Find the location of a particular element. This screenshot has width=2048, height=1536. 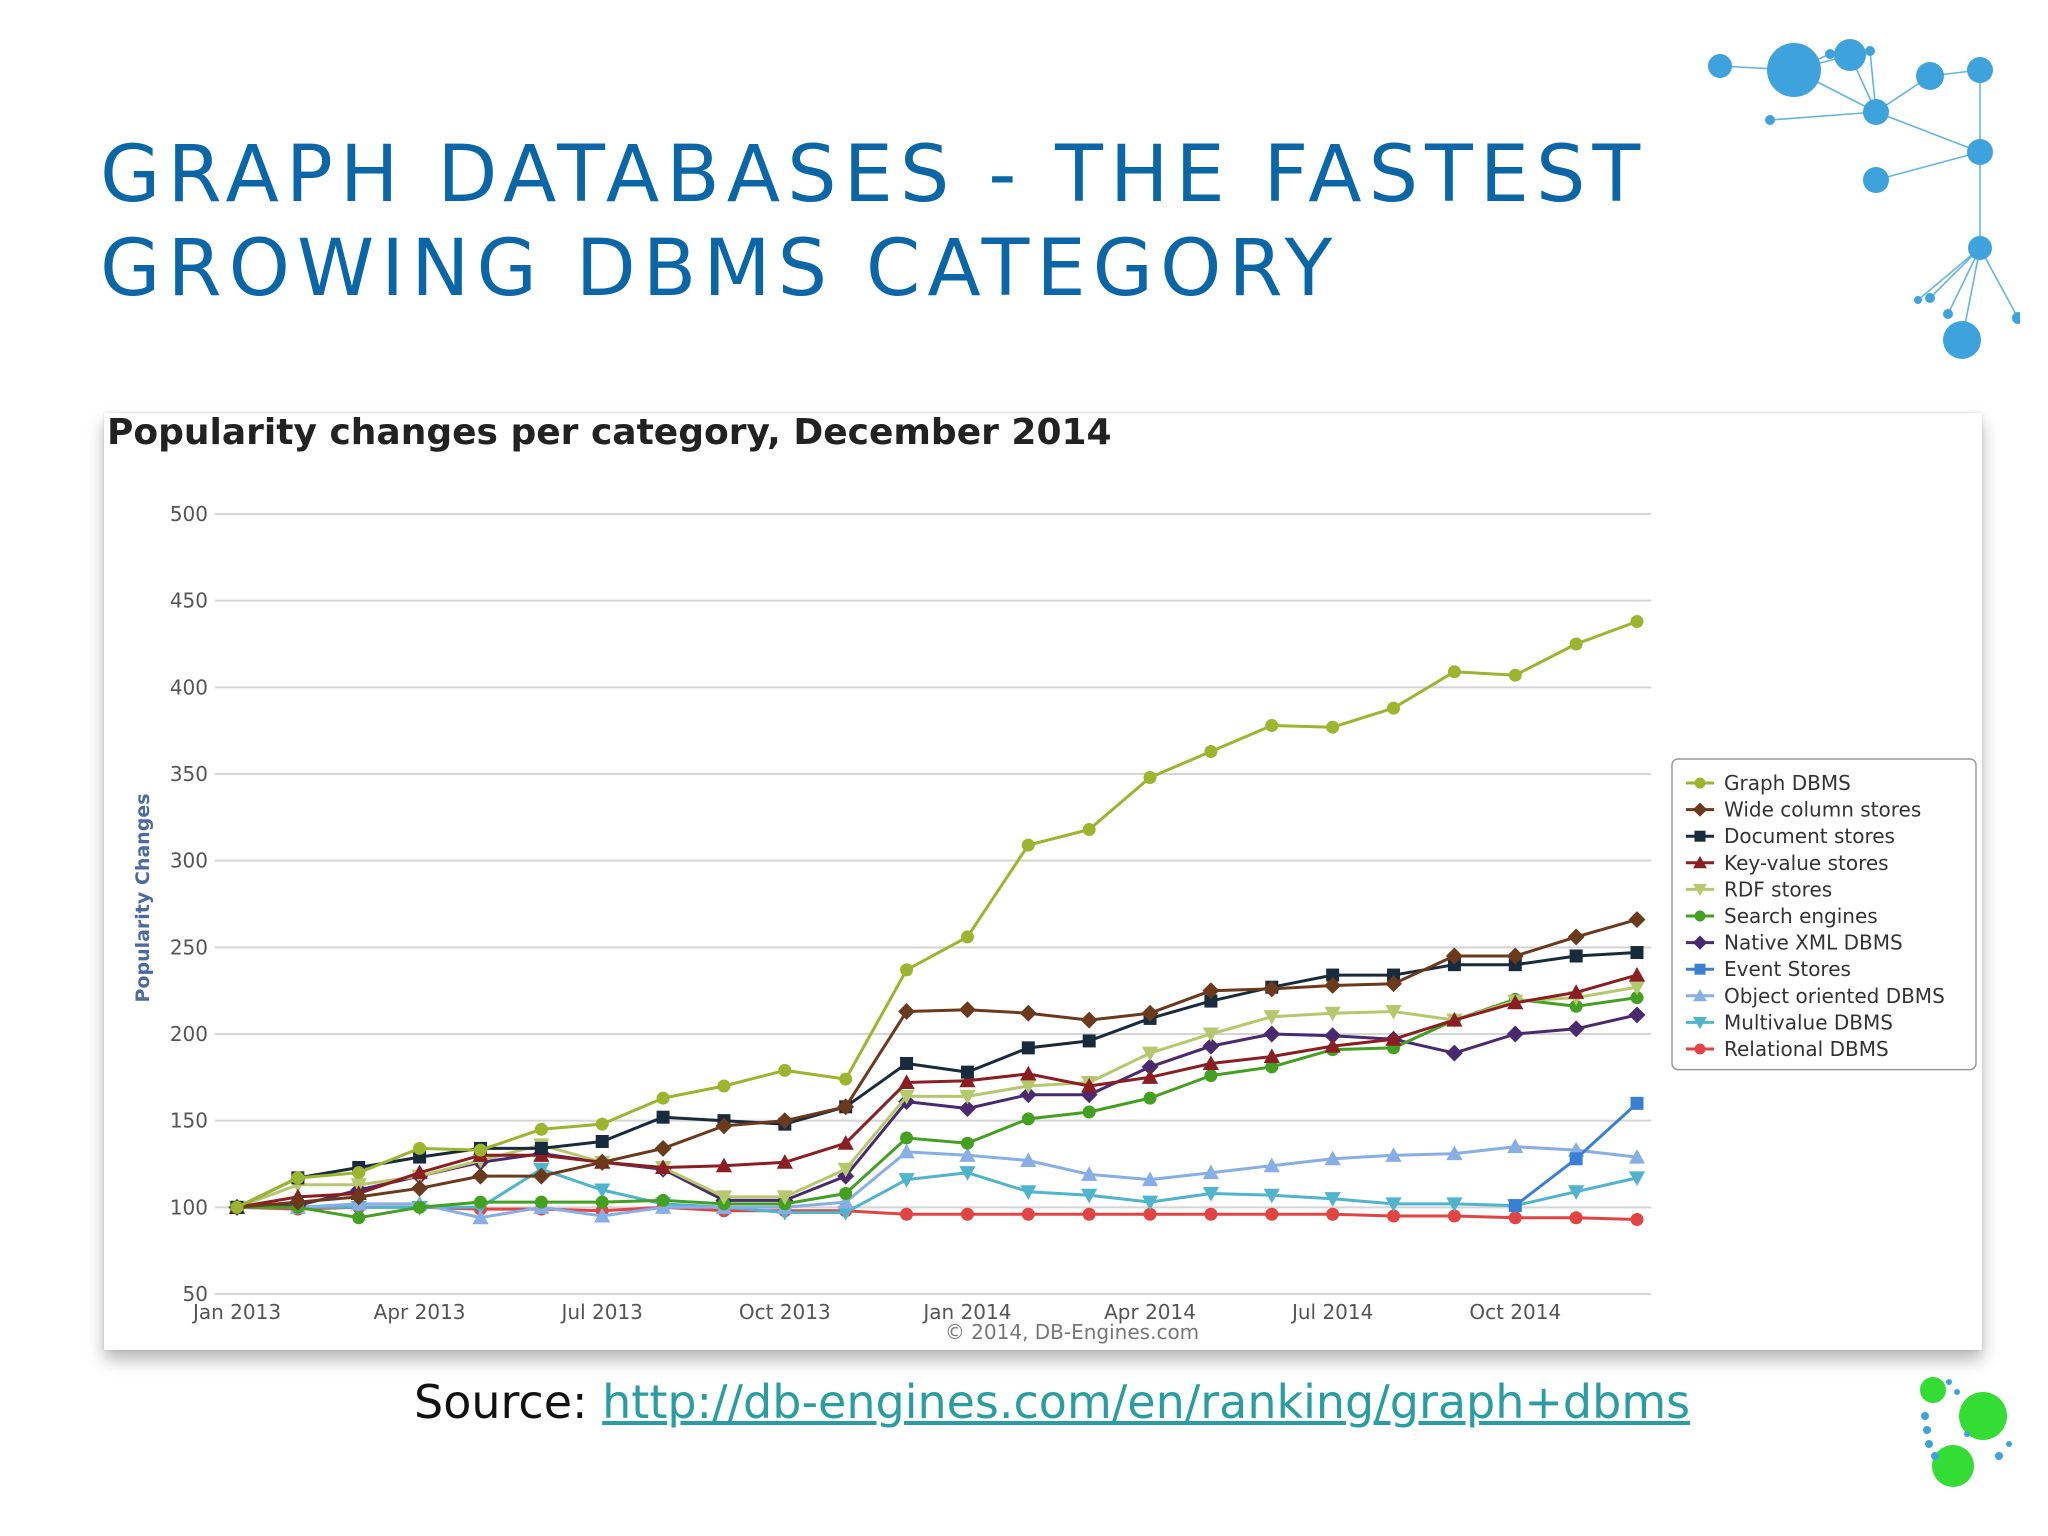

slide-title-line-2: GROWING DBMS CATEGORY is located at coordinates (720, 269).